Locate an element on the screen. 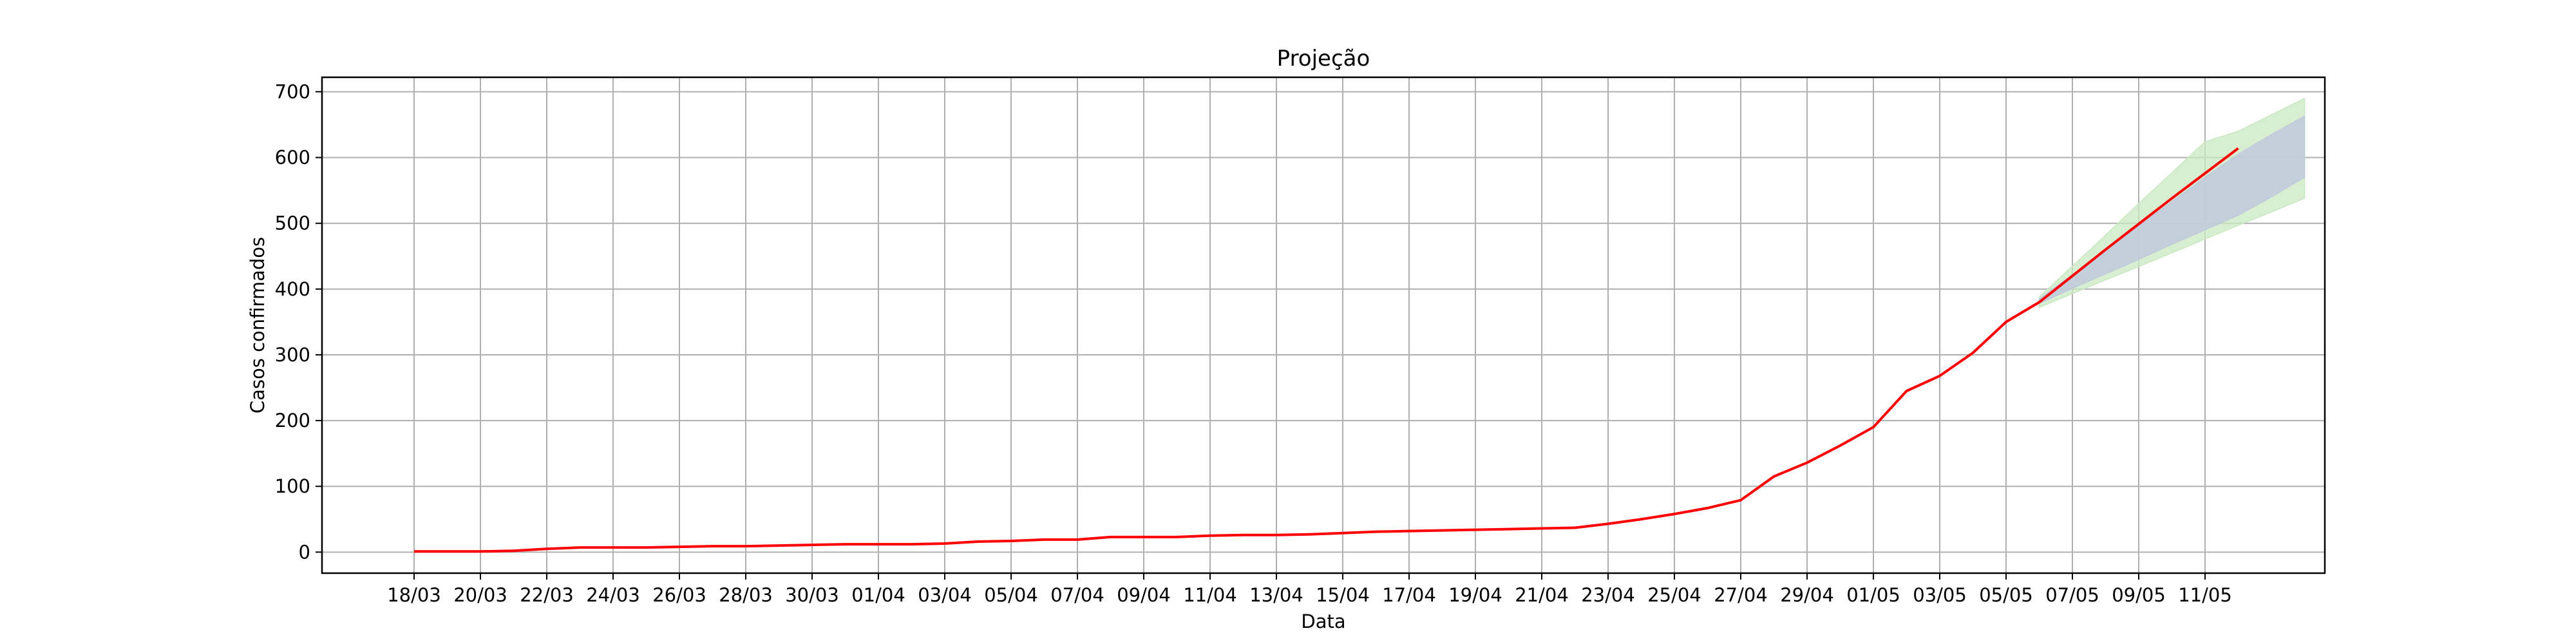 The height and width of the screenshot is (644, 2576). x-tick-label: 19/04 is located at coordinates (1475, 595).